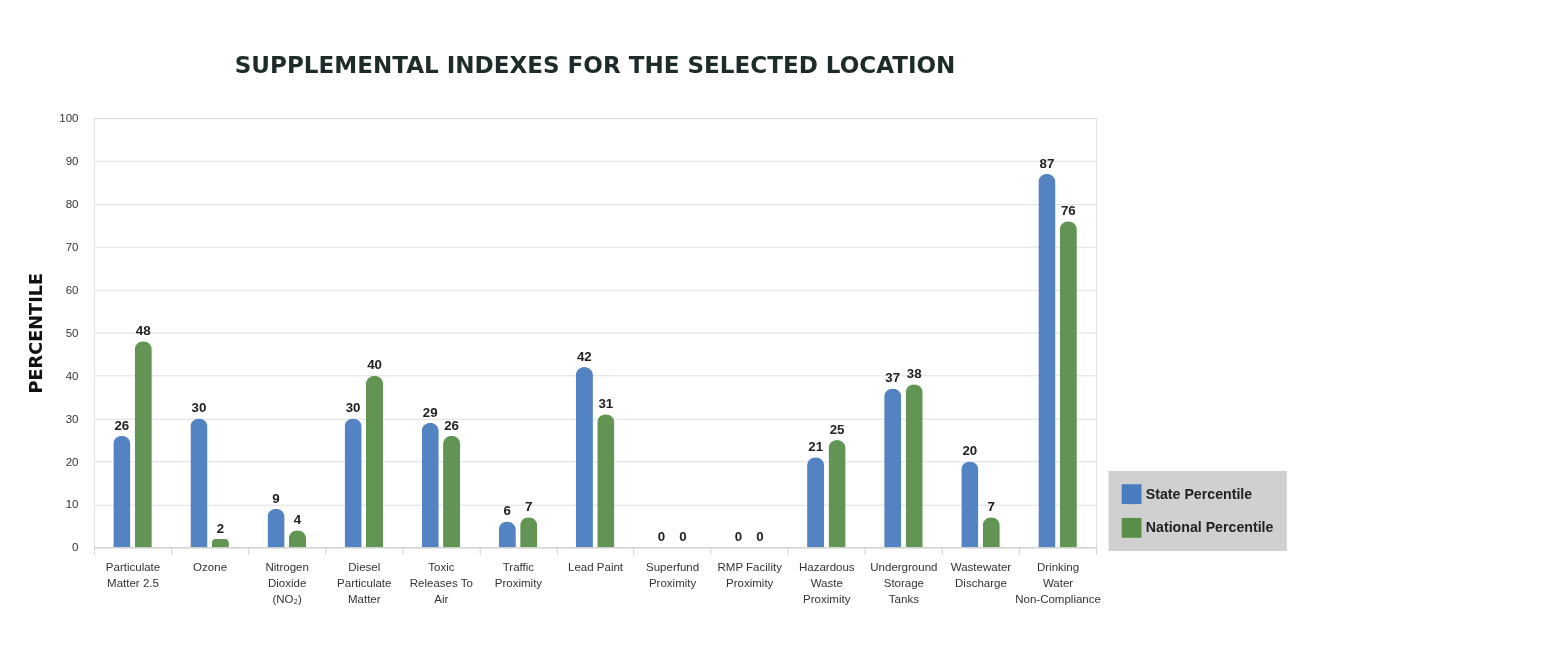 The width and height of the screenshot is (1544, 668). Describe the element at coordinates (914, 374) in the screenshot. I see `data-label: 38` at that location.